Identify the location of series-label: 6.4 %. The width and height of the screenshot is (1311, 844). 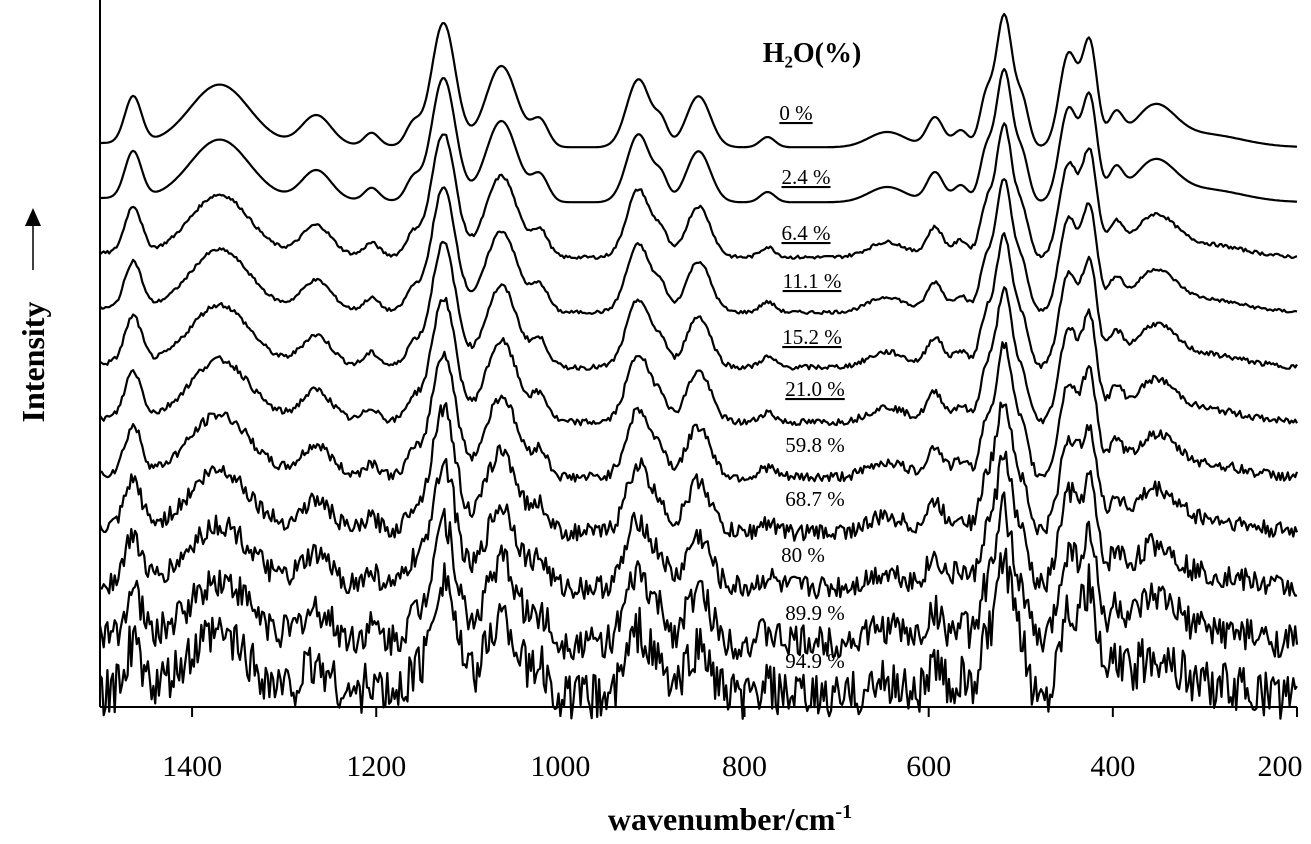
(806, 233).